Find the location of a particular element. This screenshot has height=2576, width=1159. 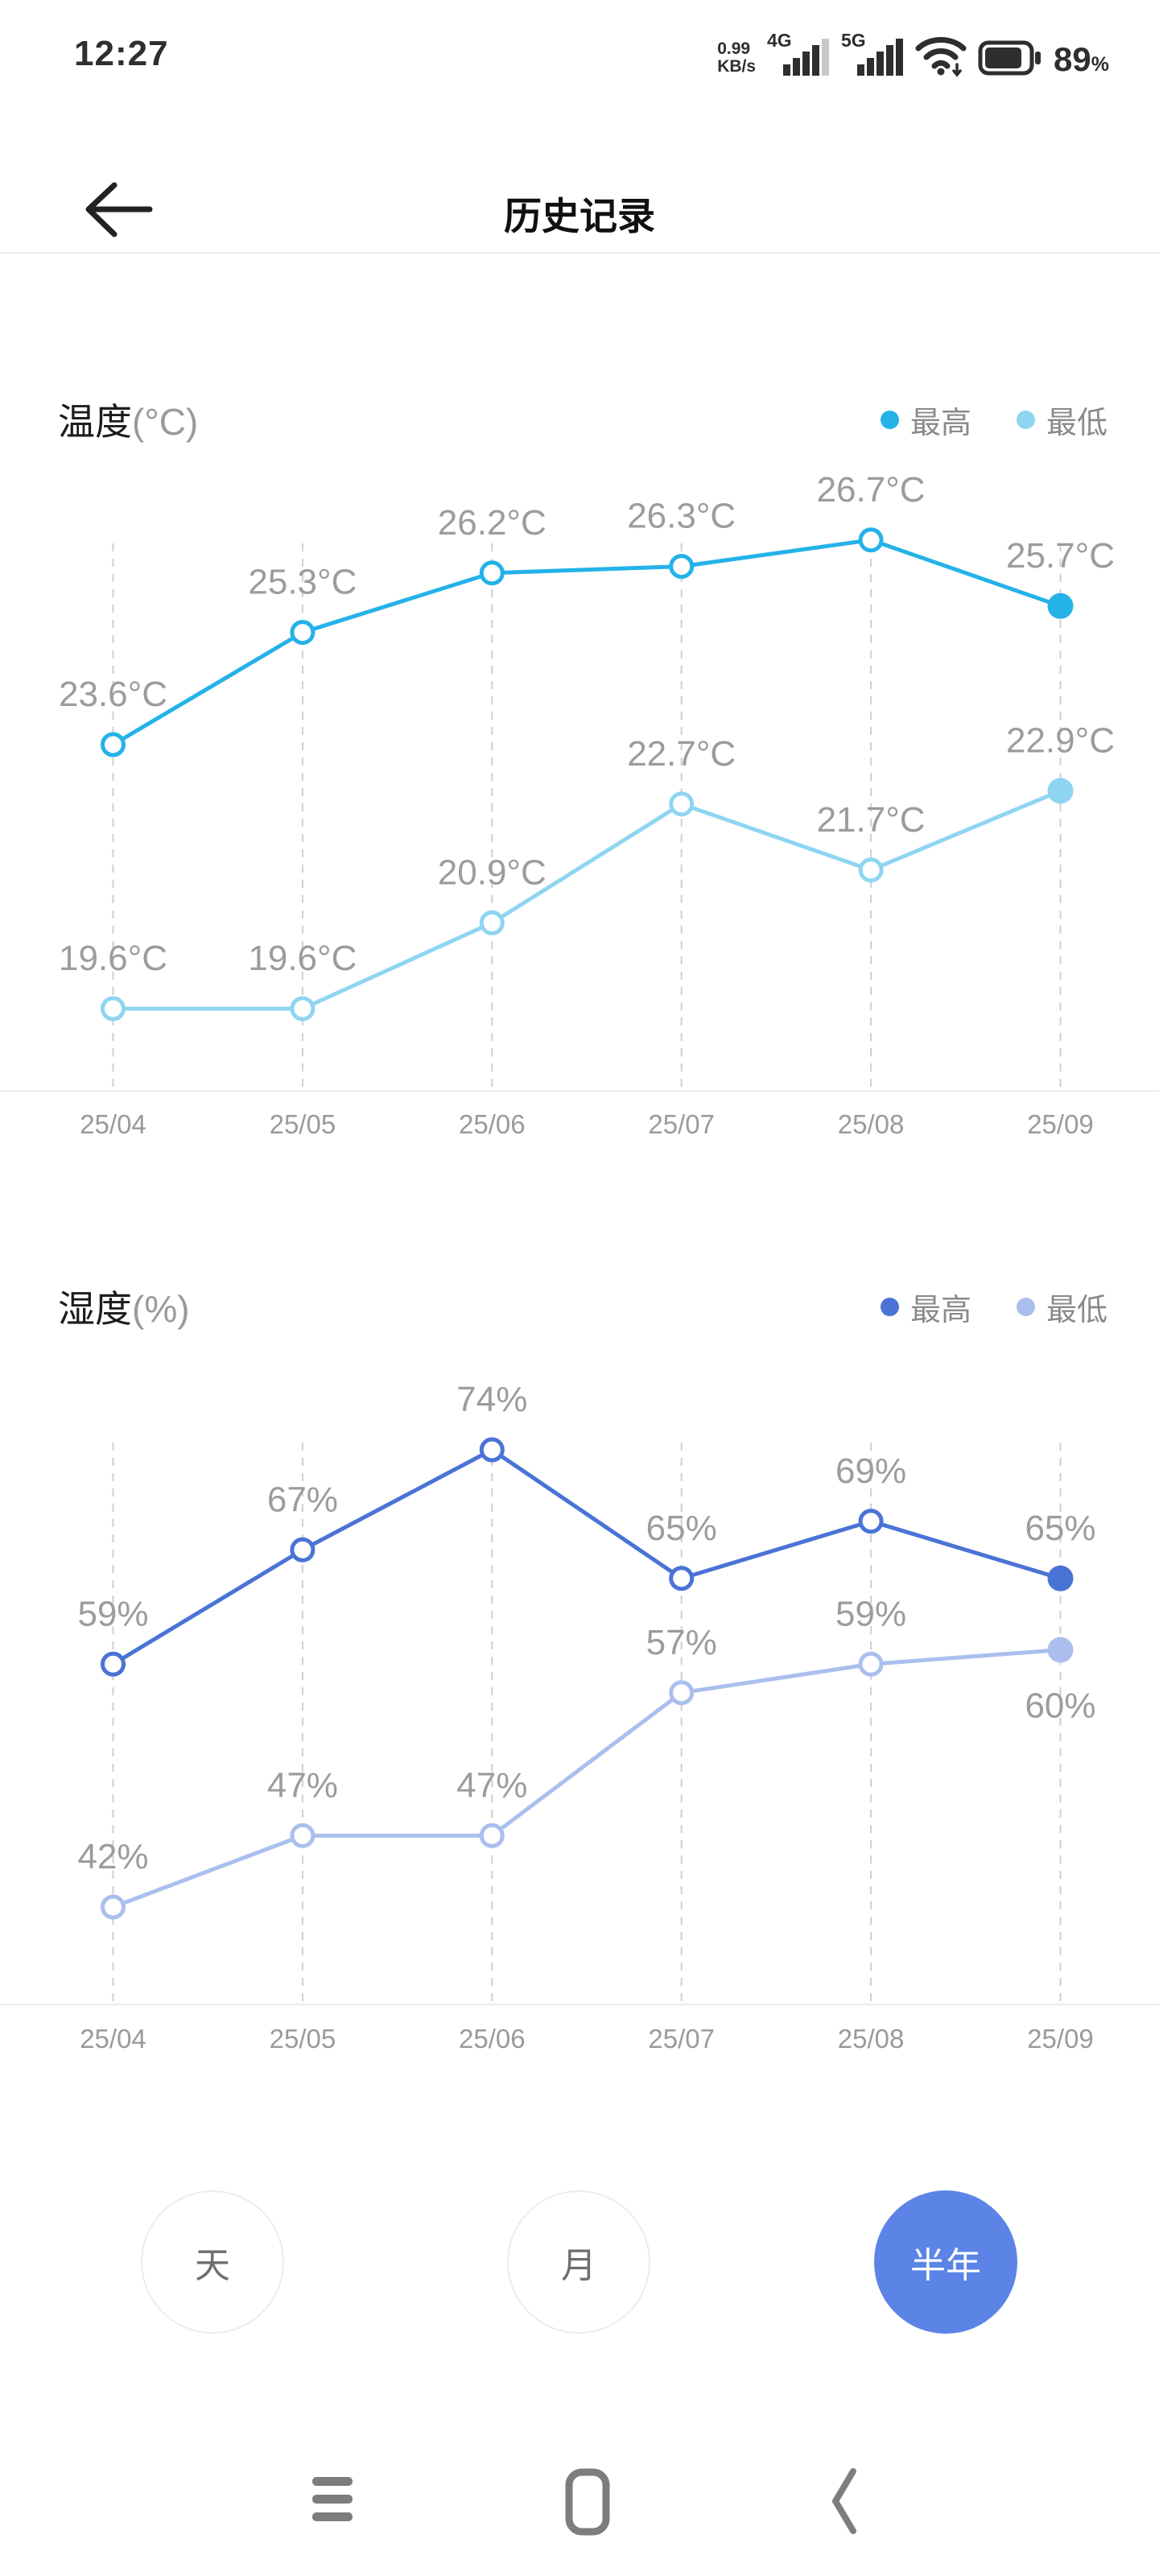

data-point-label: 22.9°C is located at coordinates (1060, 740).